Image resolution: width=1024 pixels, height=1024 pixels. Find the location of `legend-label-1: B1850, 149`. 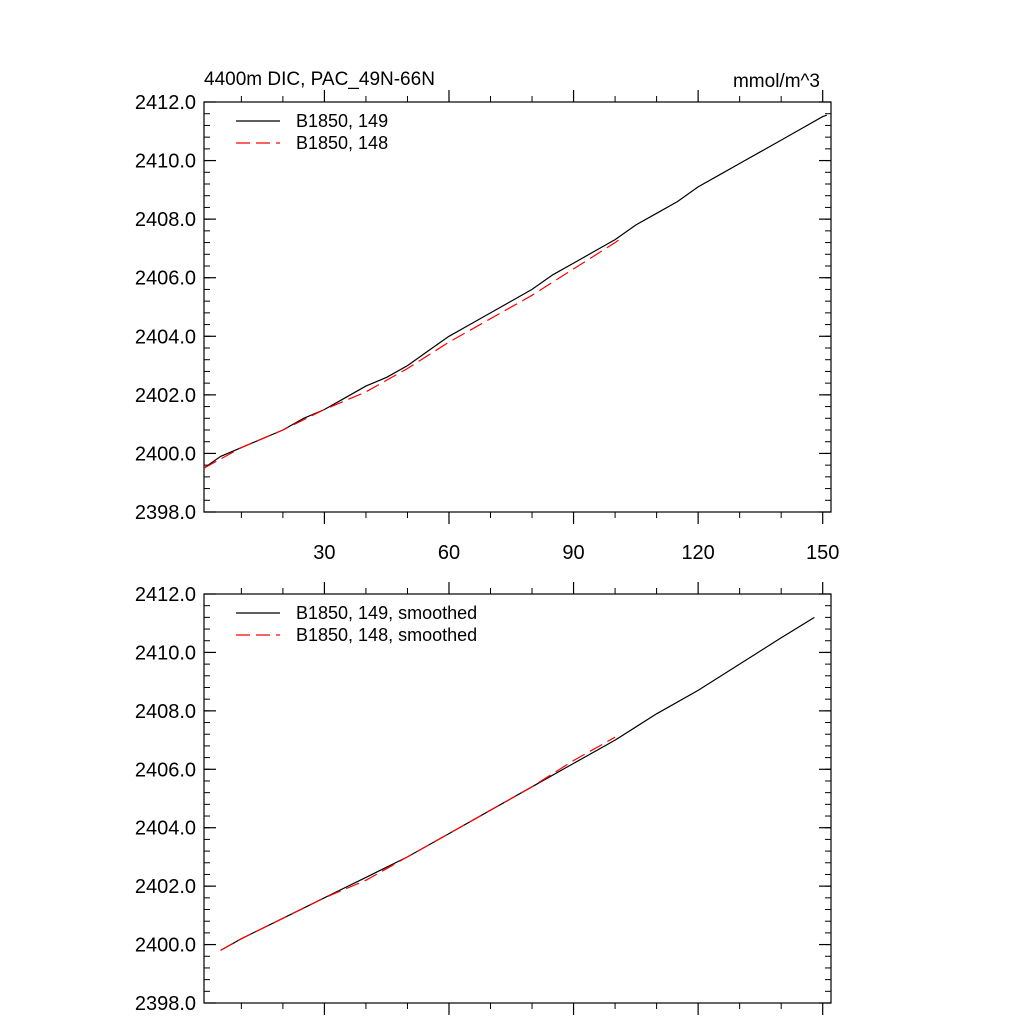

legend-label-1: B1850, 149 is located at coordinates (342, 121).